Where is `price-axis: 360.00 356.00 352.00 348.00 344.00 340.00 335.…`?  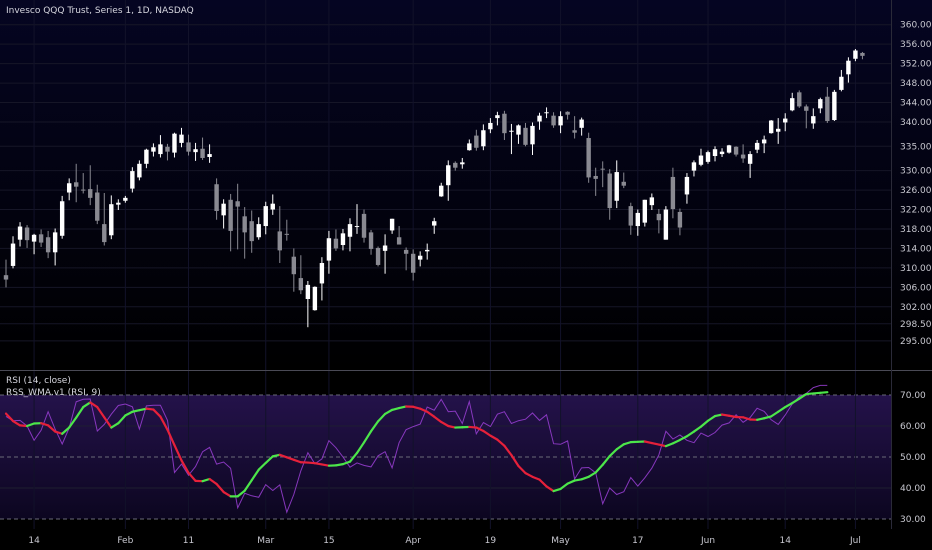 price-axis: 360.00 356.00 352.00 348.00 344.00 340.00 335.… is located at coordinates (916, 184).